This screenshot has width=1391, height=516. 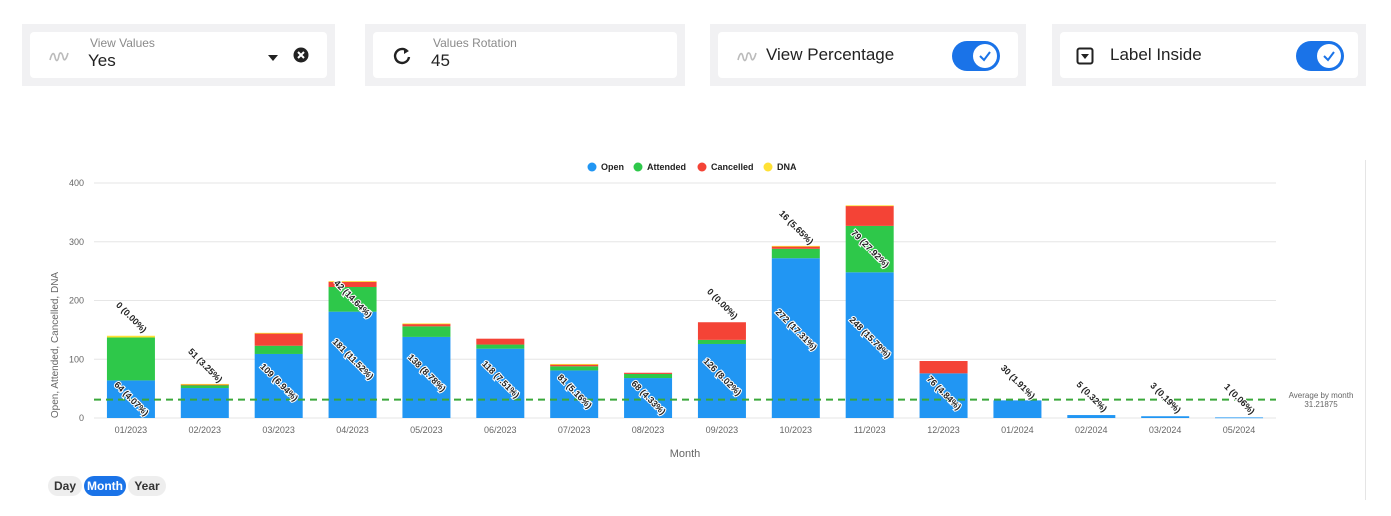 I want to click on y-tick-label: 400, so click(x=76, y=183).